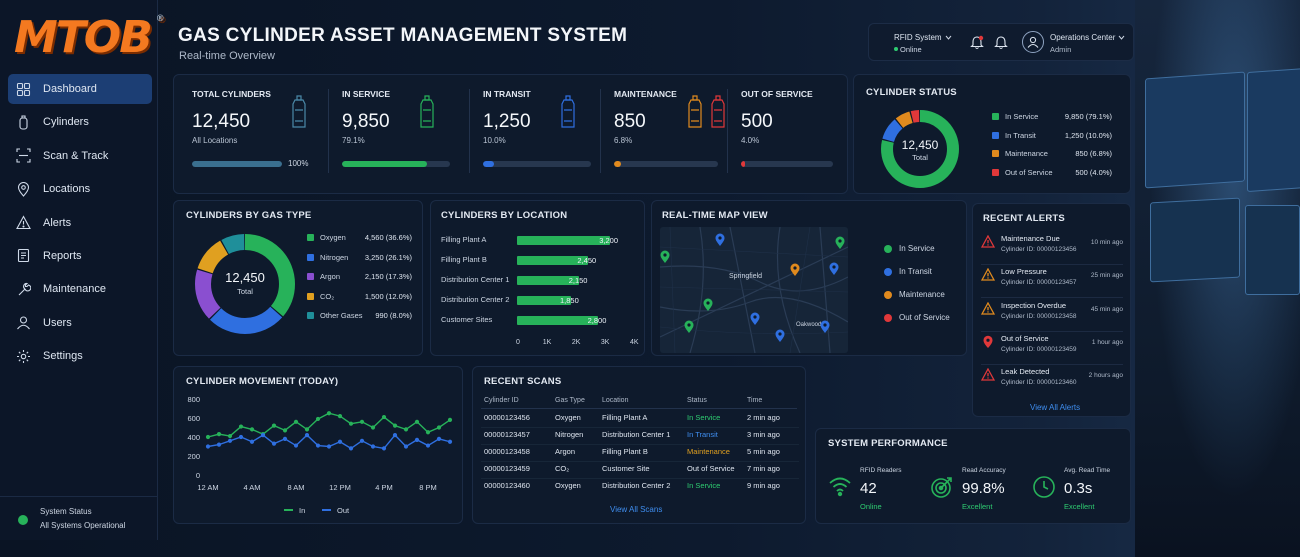 Image resolution: width=1300 pixels, height=557 pixels. What do you see at coordinates (625, 451) in the screenshot?
I see `cell-location: Filling Plant B` at bounding box center [625, 451].